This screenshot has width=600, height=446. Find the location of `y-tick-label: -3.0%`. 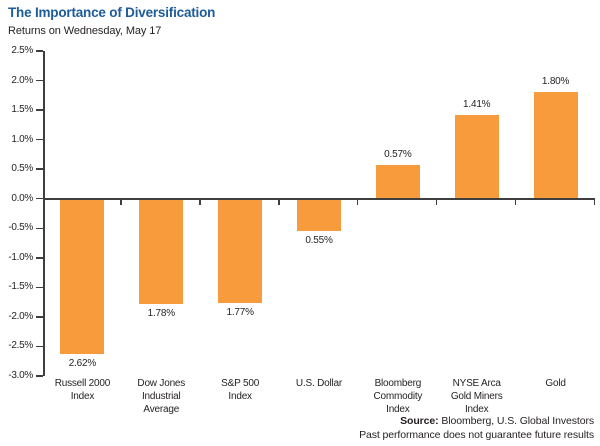

y-tick-label: -3.0% is located at coordinates (20, 375).